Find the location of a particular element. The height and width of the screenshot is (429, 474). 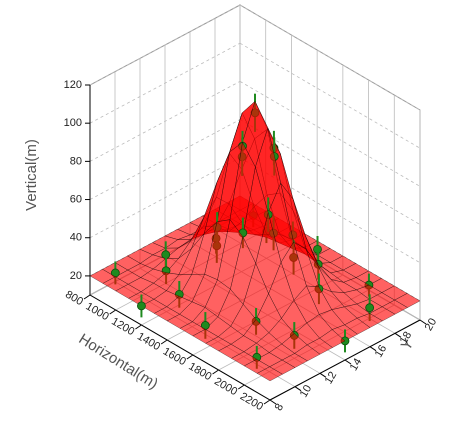

y-tick-label: 8 is located at coordinates (279, 407).